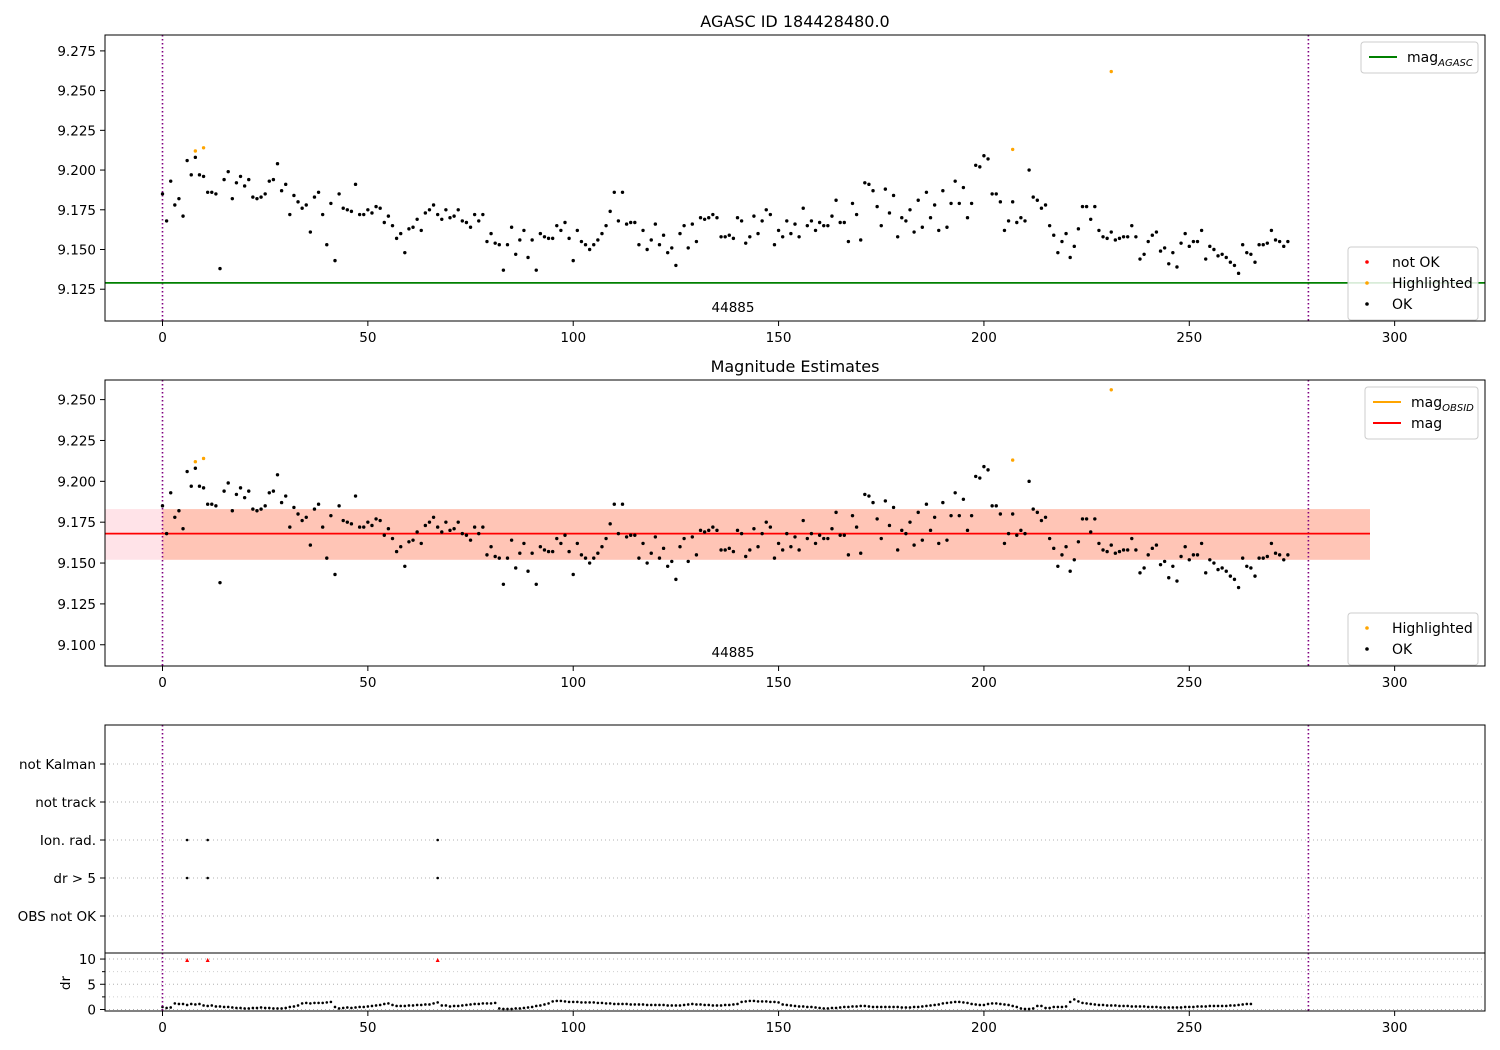  What do you see at coordinates (76, 401) in the screenshot?
I see `y-tick-label: 9.250` at bounding box center [76, 401].